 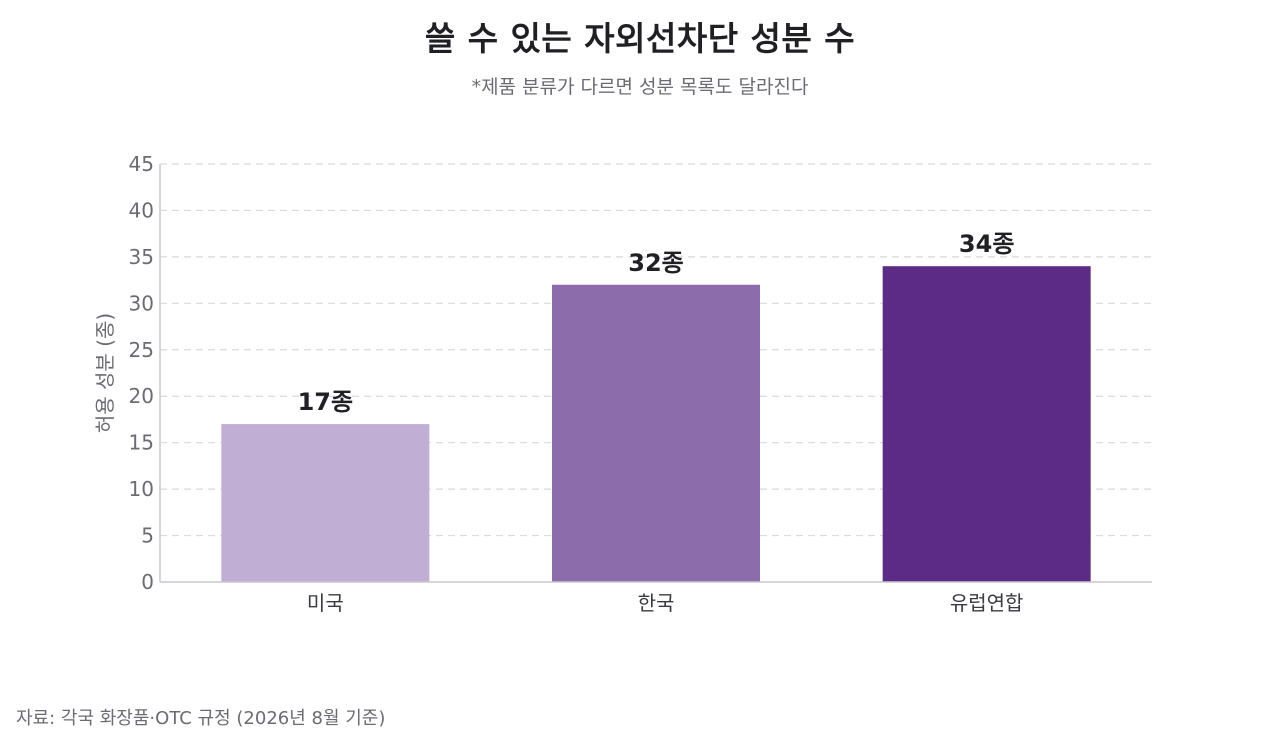 I want to click on data-label: 17종, so click(x=325, y=402).